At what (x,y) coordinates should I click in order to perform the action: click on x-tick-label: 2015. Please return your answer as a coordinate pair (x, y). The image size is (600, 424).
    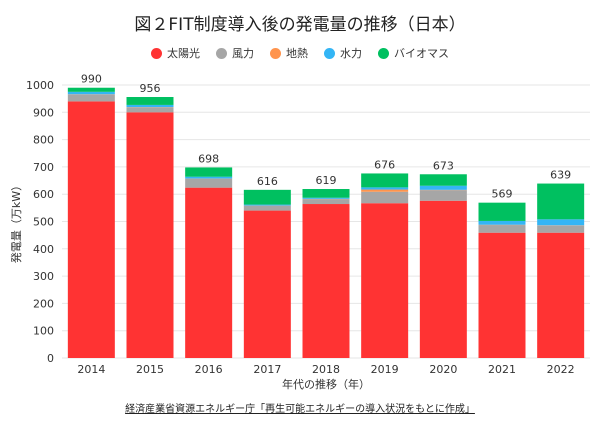
    Looking at the image, I should click on (150, 369).